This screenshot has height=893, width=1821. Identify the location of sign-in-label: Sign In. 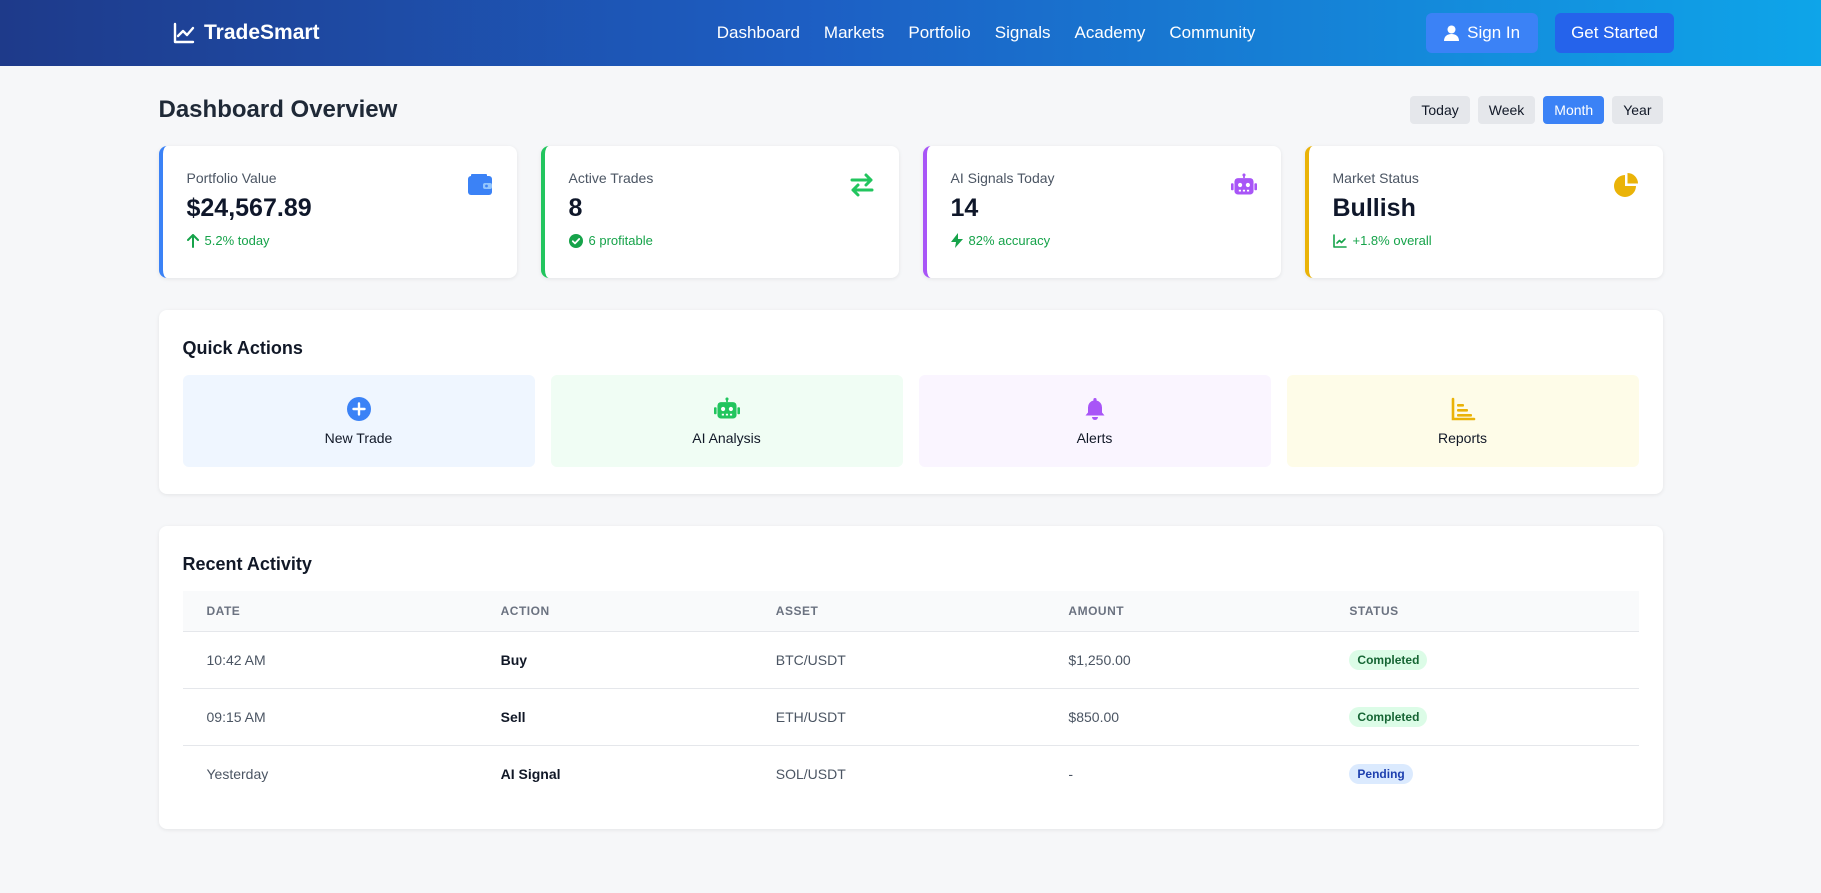
(1494, 32).